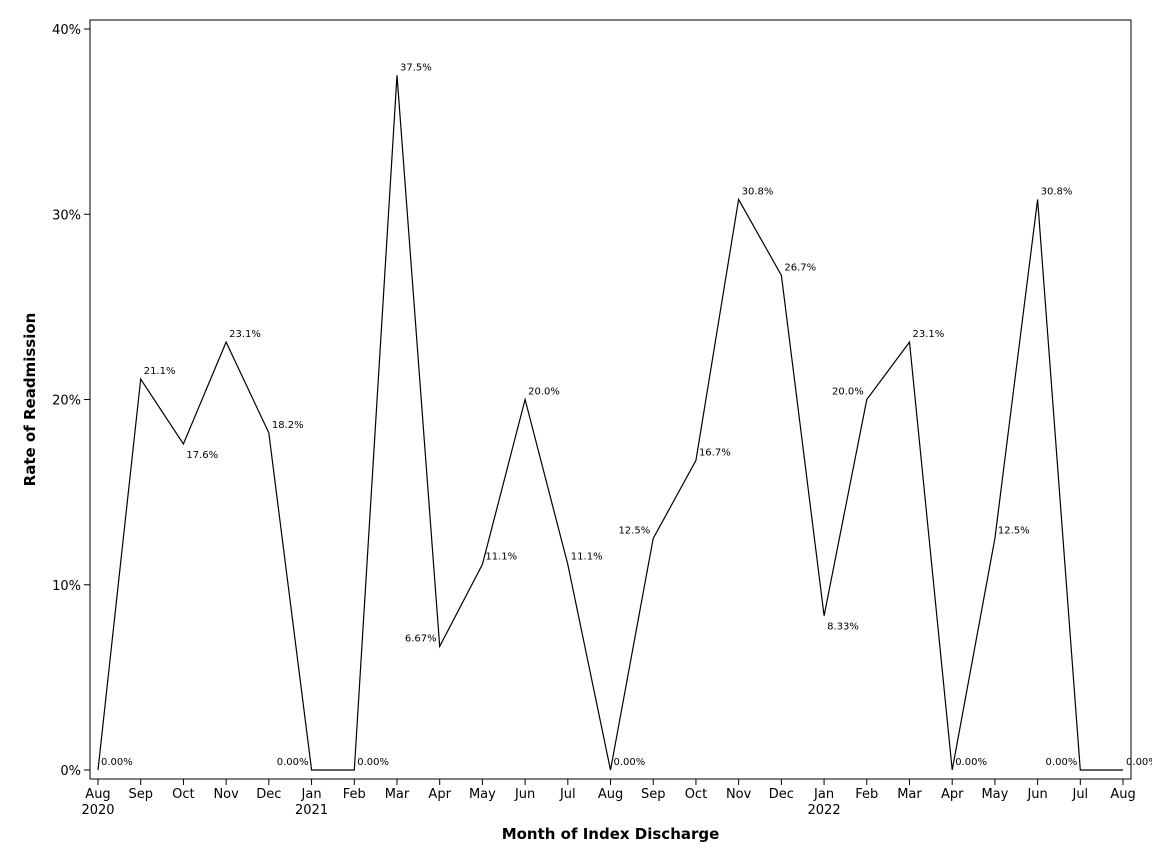  What do you see at coordinates (800, 267) in the screenshot?
I see `data-label: 26.7%` at bounding box center [800, 267].